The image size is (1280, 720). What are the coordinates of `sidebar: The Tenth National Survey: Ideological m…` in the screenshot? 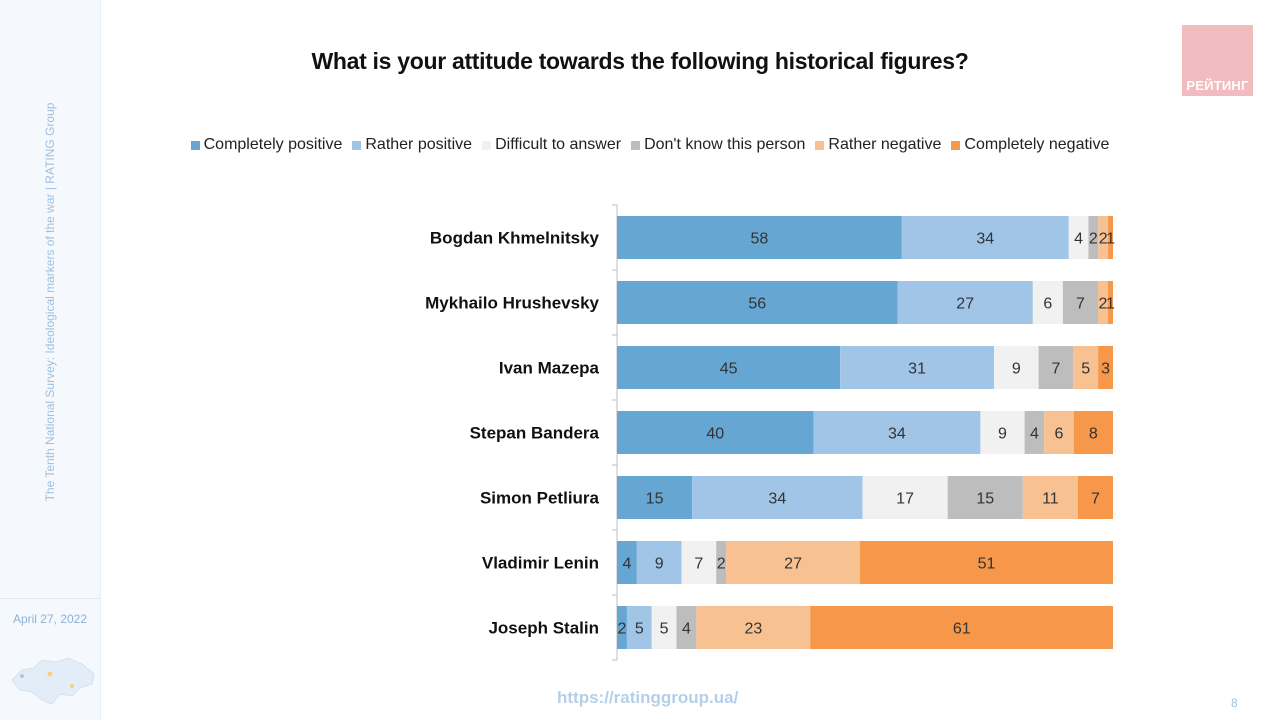 It's located at (50, 360).